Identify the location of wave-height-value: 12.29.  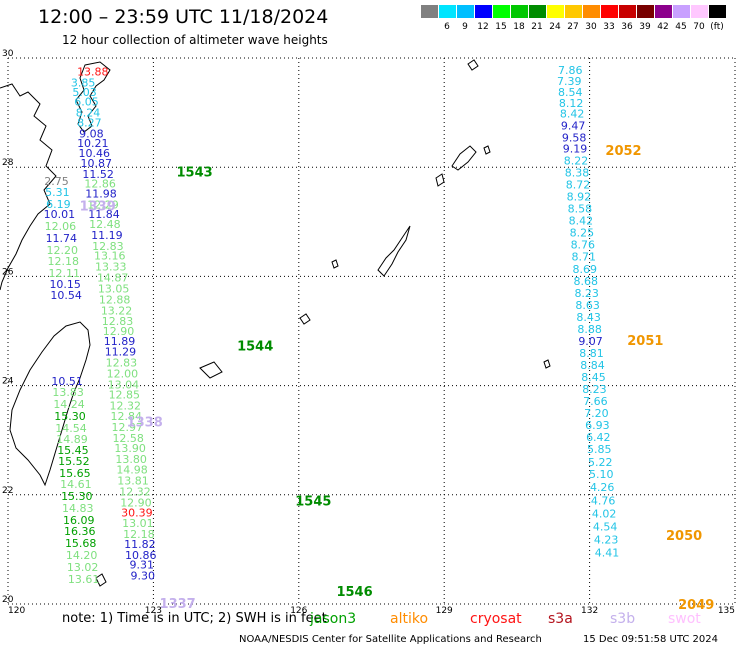
(103, 204).